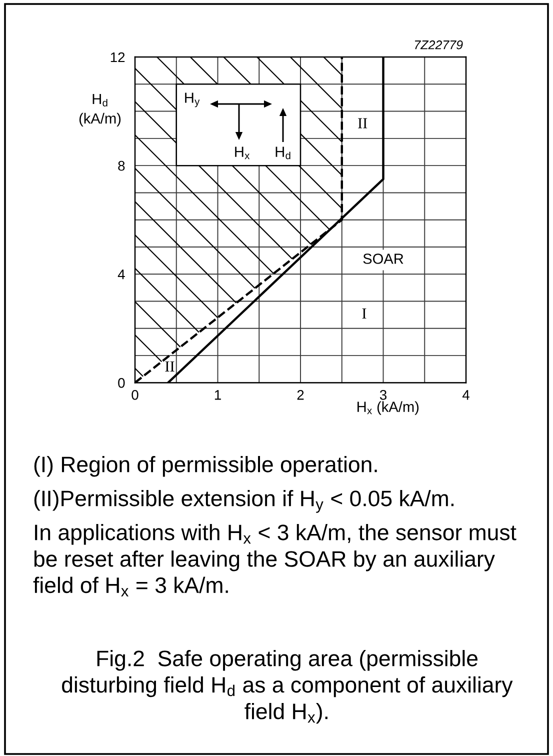  I want to click on annotation: H$_{x}$, so click(242, 153).